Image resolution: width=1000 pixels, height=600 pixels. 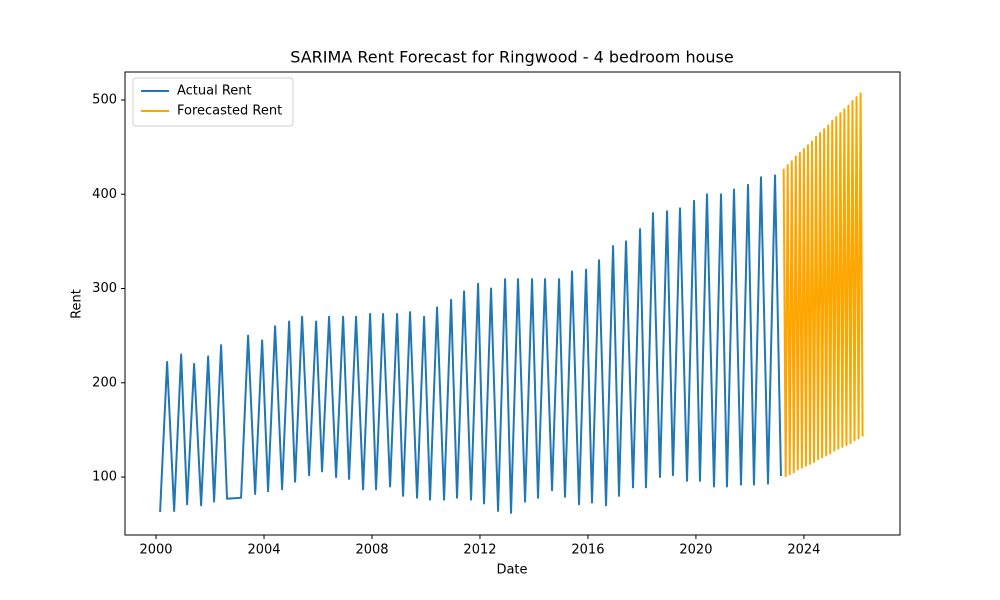 What do you see at coordinates (479, 550) in the screenshot?
I see `x-tick-label: 2012` at bounding box center [479, 550].